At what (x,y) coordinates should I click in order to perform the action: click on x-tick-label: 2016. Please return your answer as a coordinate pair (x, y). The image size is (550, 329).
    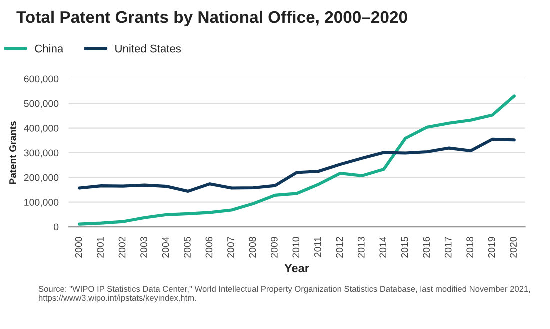
    Looking at the image, I should click on (426, 247).